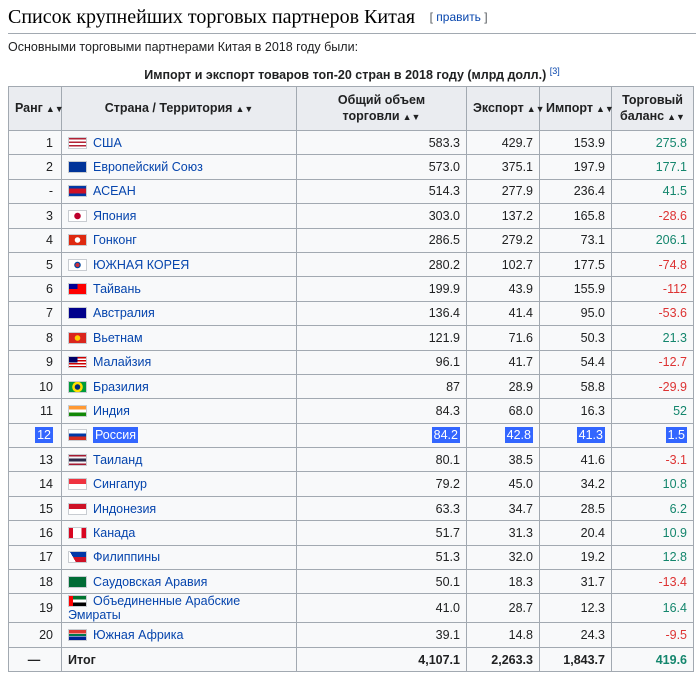 The height and width of the screenshot is (695, 700). I want to click on edit-section: [ править ], so click(458, 17).